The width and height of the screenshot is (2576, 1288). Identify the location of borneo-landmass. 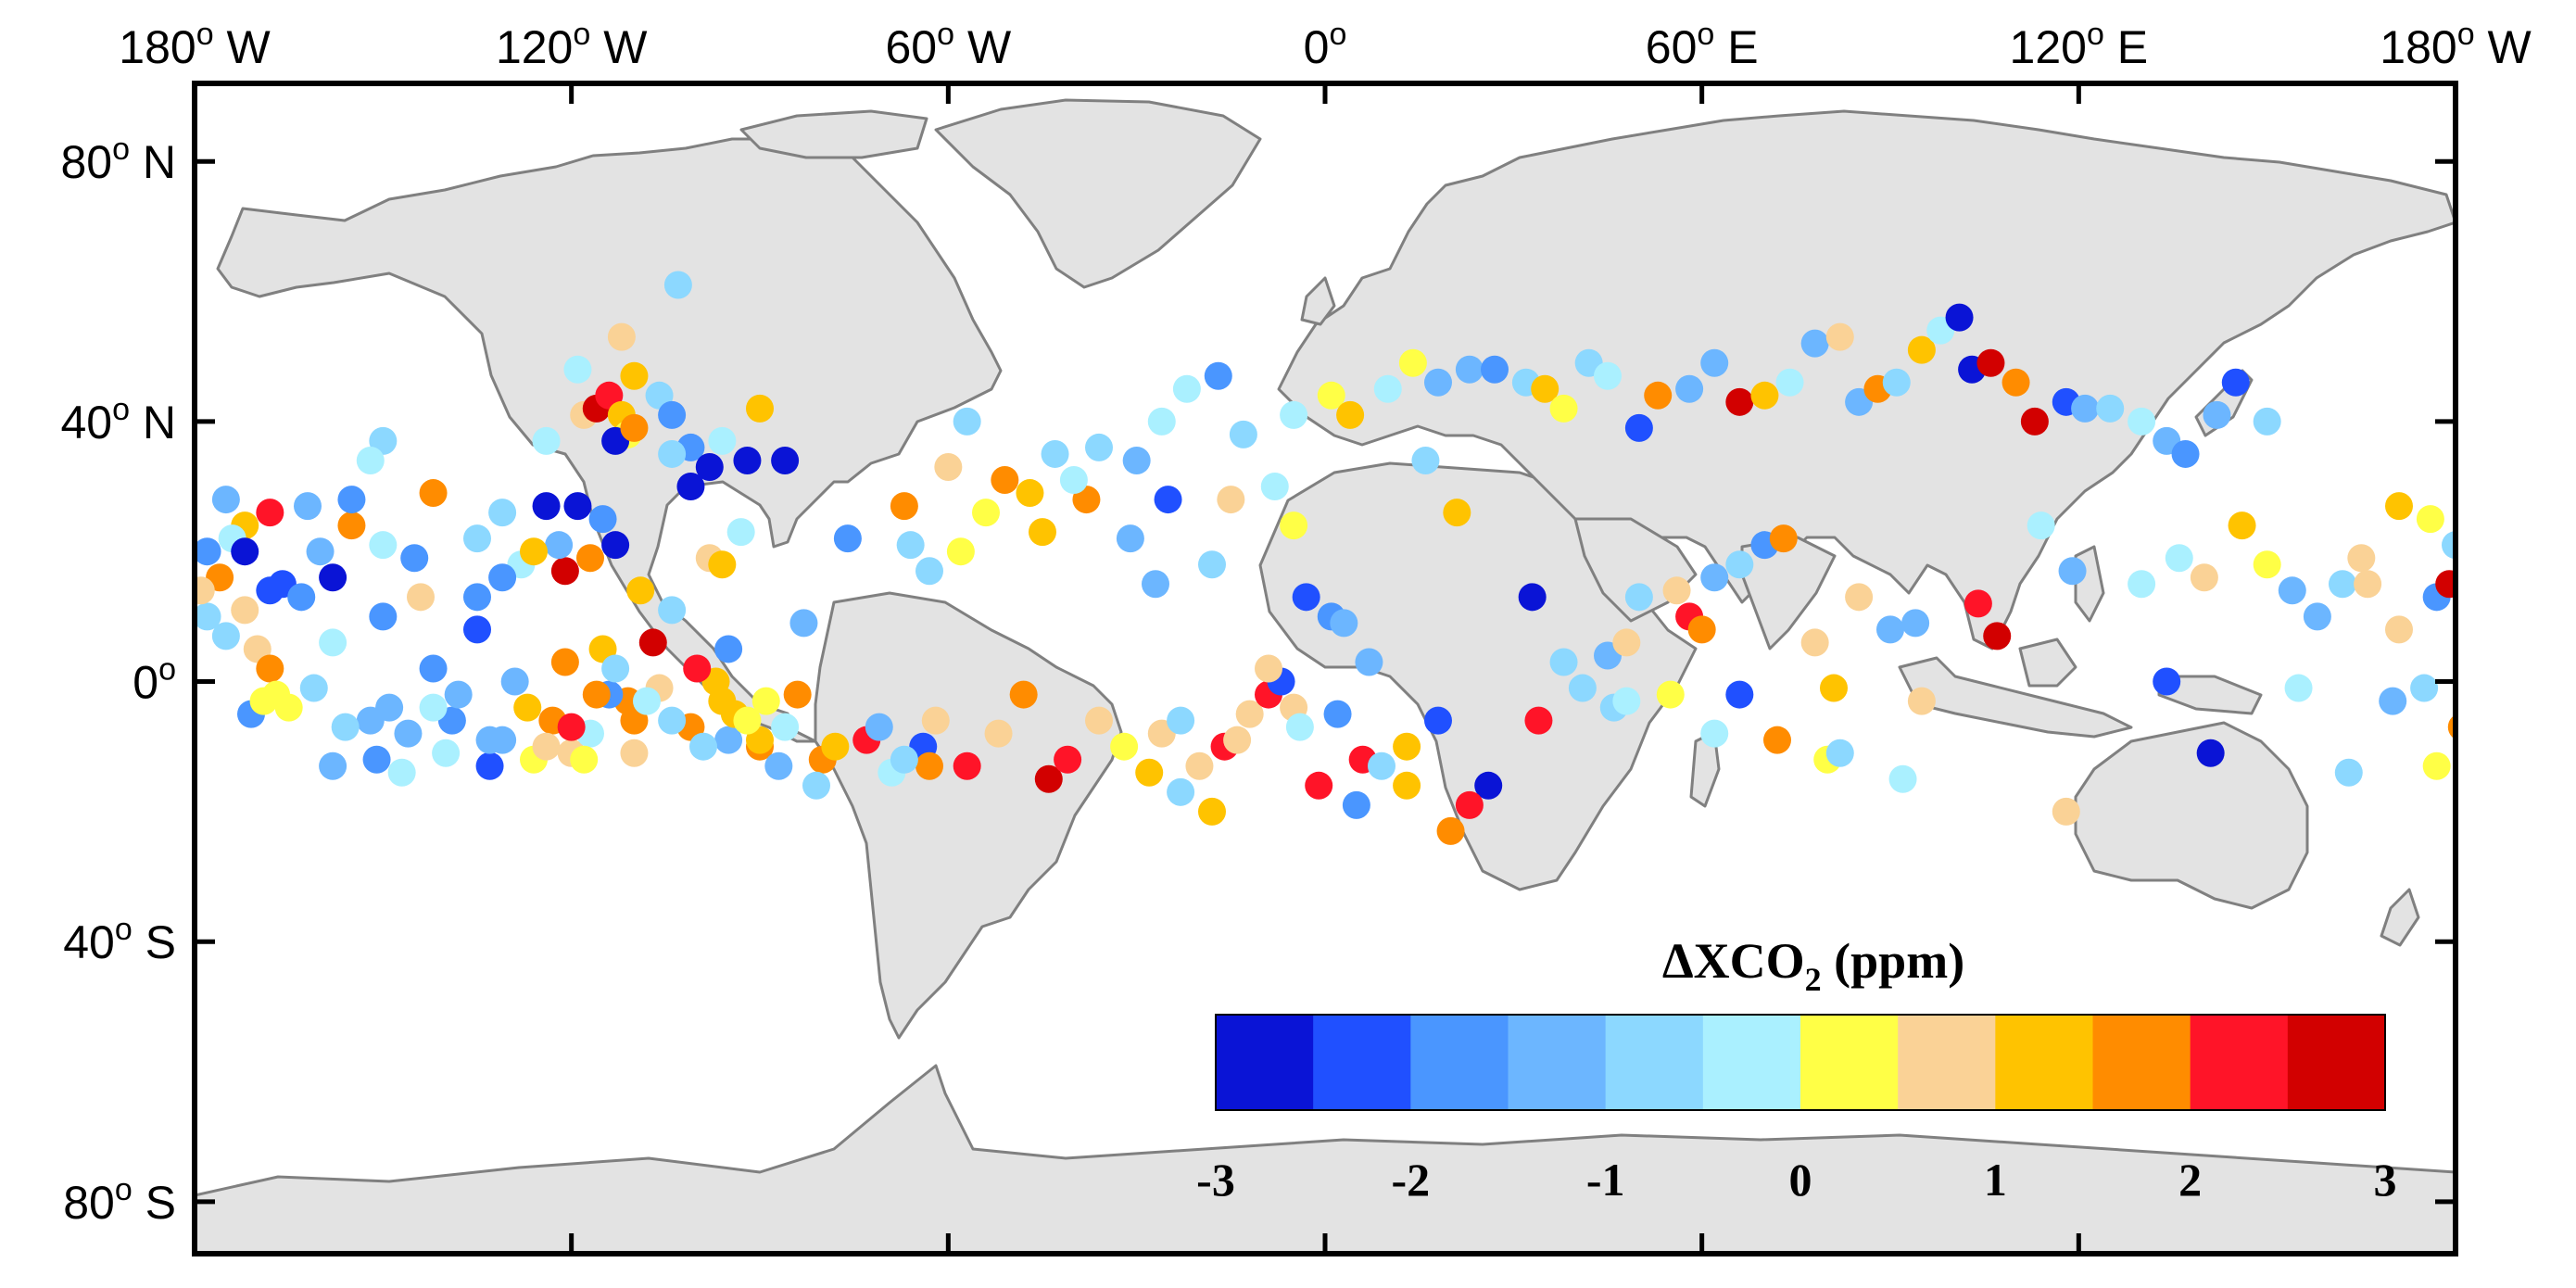
(2048, 663).